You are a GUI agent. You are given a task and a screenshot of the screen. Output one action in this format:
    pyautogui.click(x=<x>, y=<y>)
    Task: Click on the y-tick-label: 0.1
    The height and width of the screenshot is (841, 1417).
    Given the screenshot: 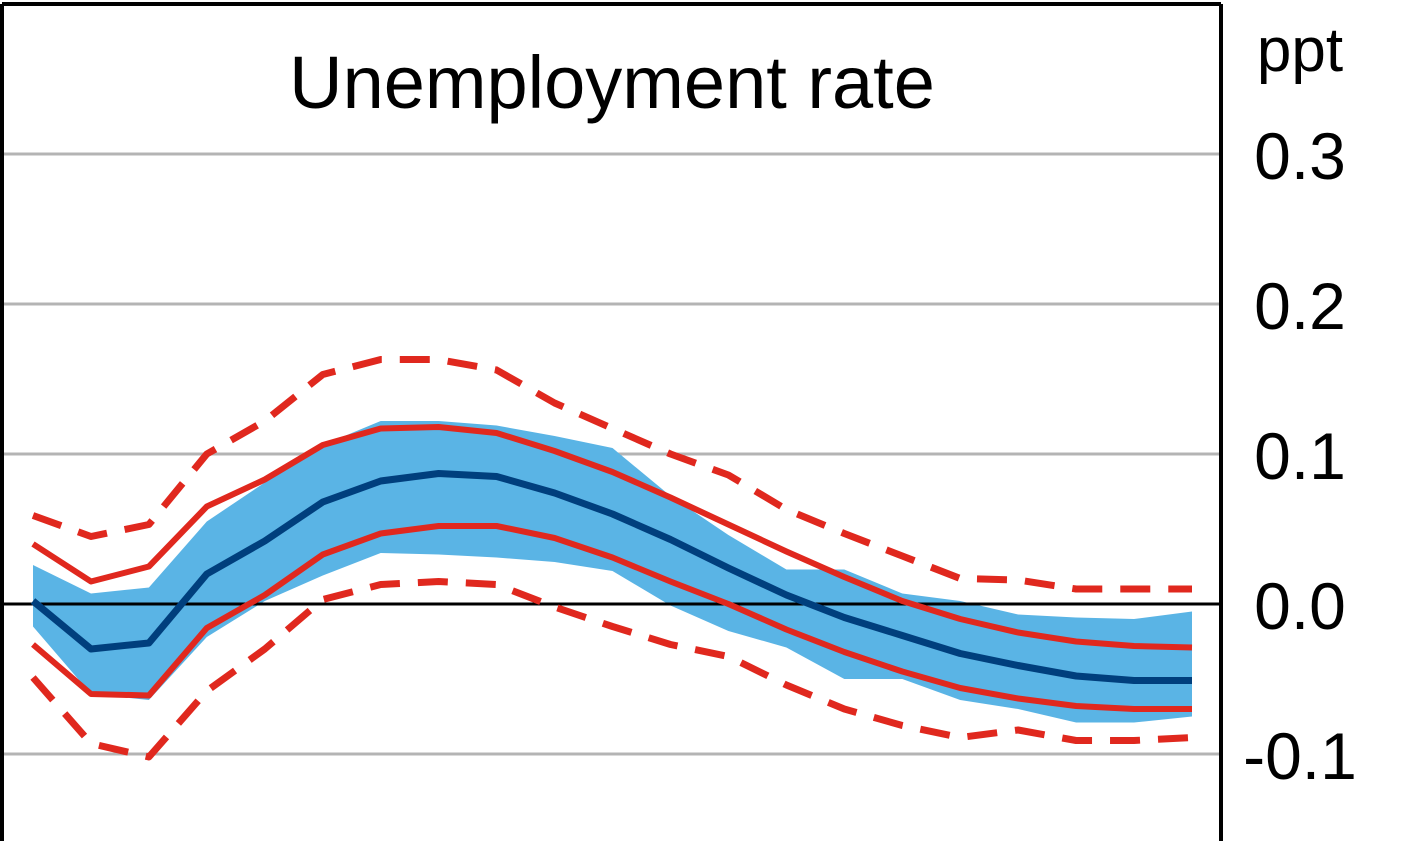 What is the action you would take?
    pyautogui.click(x=1300, y=456)
    